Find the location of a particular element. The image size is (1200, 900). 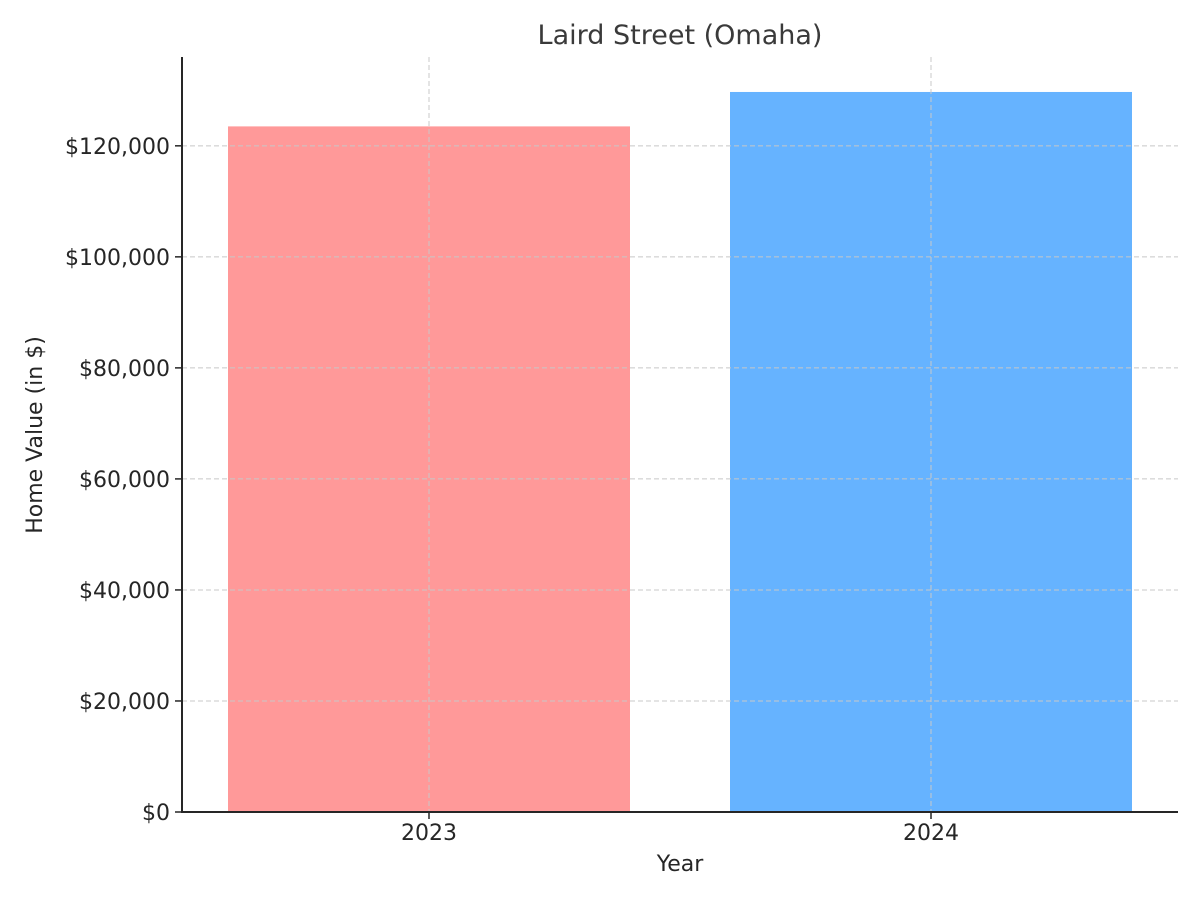

y-tick-label: $80,000 is located at coordinates (124, 369).